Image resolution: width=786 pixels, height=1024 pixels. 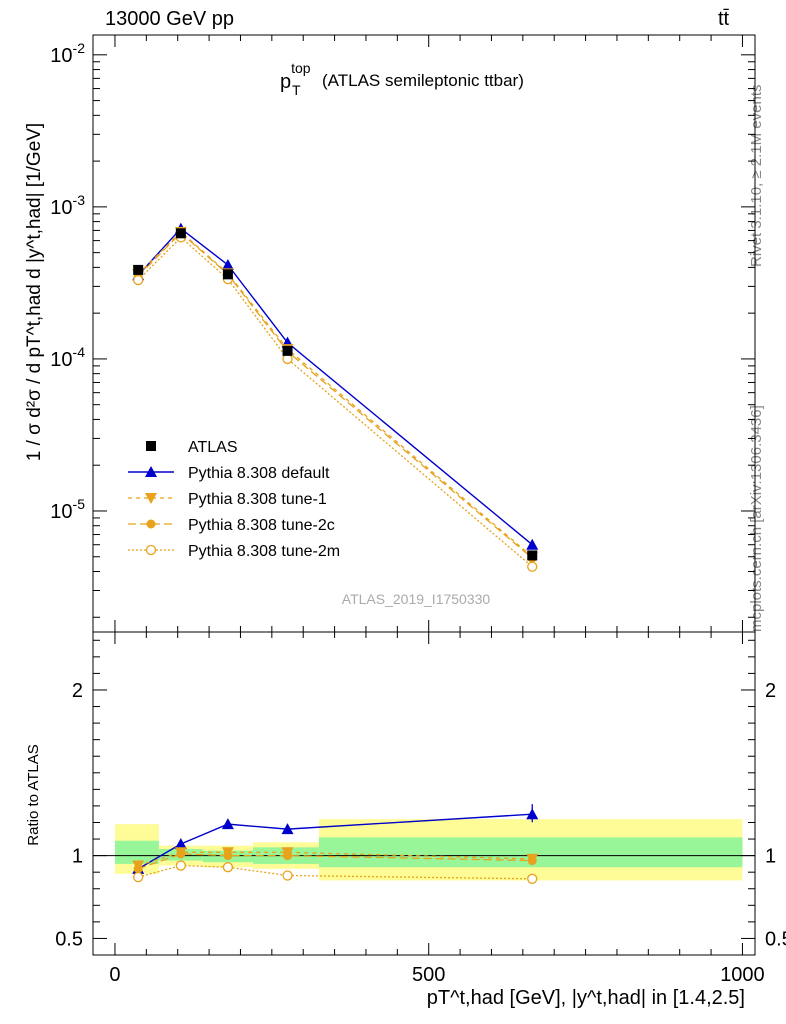 I want to click on ratio-y-tick-label: 2, so click(x=77, y=691).